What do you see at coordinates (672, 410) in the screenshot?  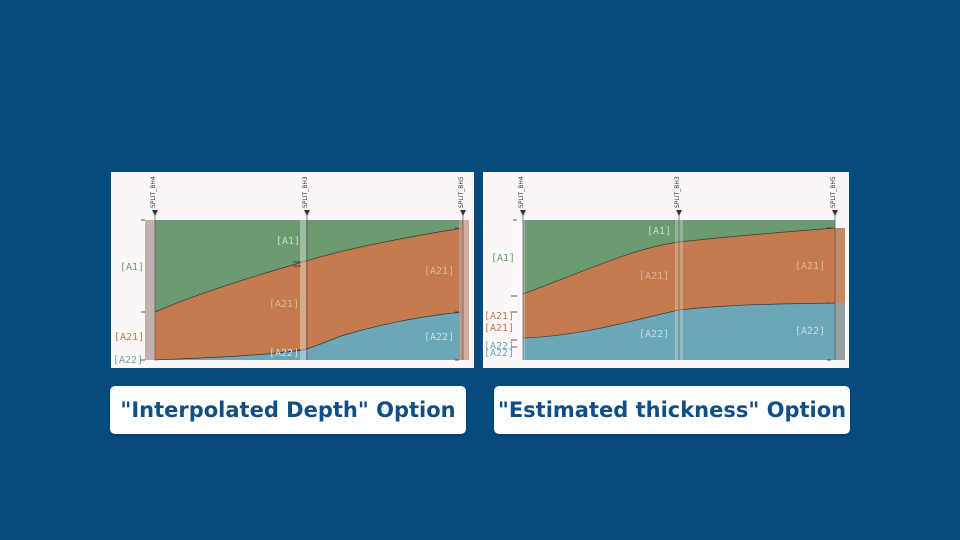 I see `estimated-thickness-caption: "Estimated thickness" Option` at bounding box center [672, 410].